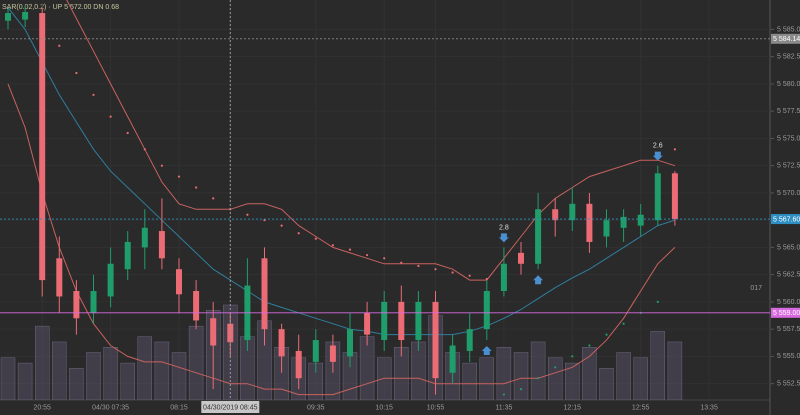 This screenshot has width=800, height=415. I want to click on y-tick-label: 5 555.00, so click(788, 356).